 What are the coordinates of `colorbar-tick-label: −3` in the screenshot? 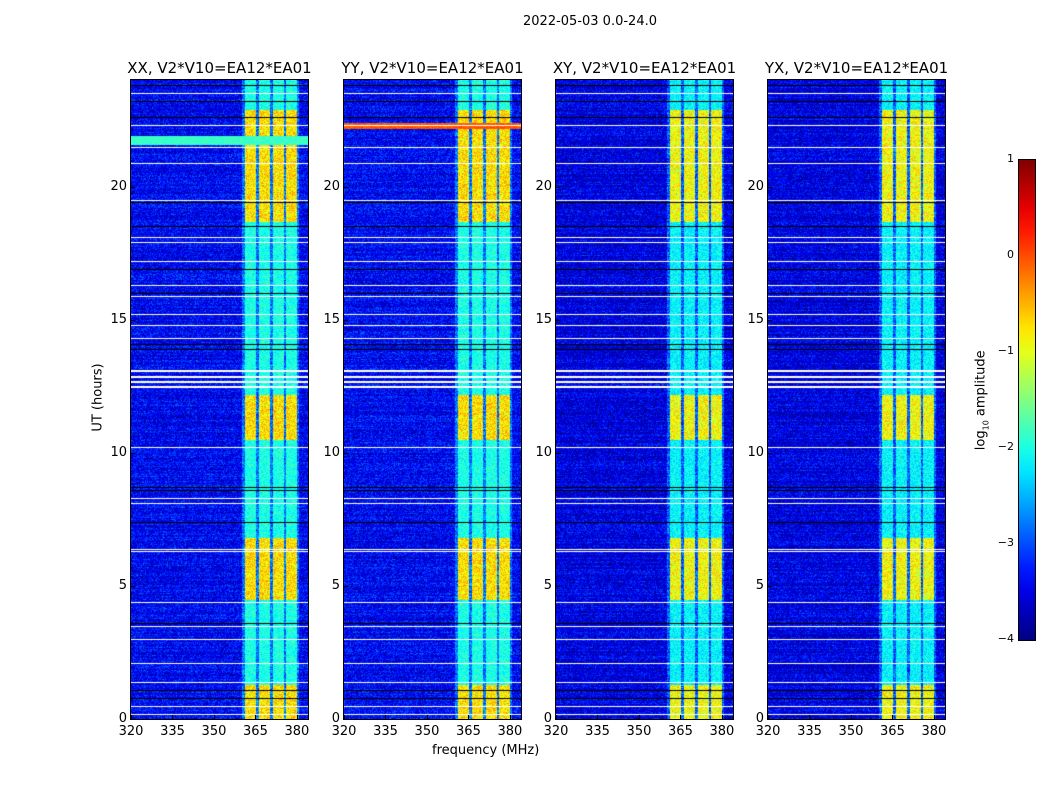 It's located at (1005, 542).